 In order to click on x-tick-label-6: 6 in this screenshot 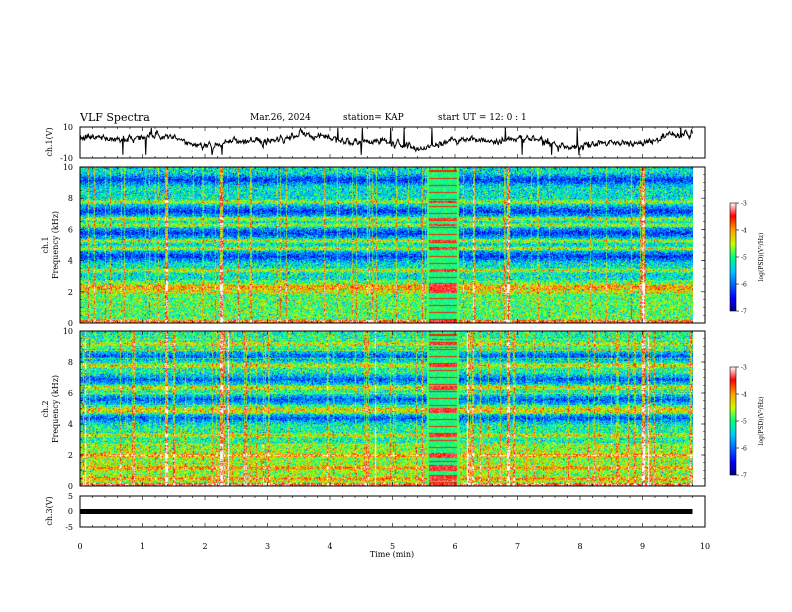, I will do `click(454, 546)`.